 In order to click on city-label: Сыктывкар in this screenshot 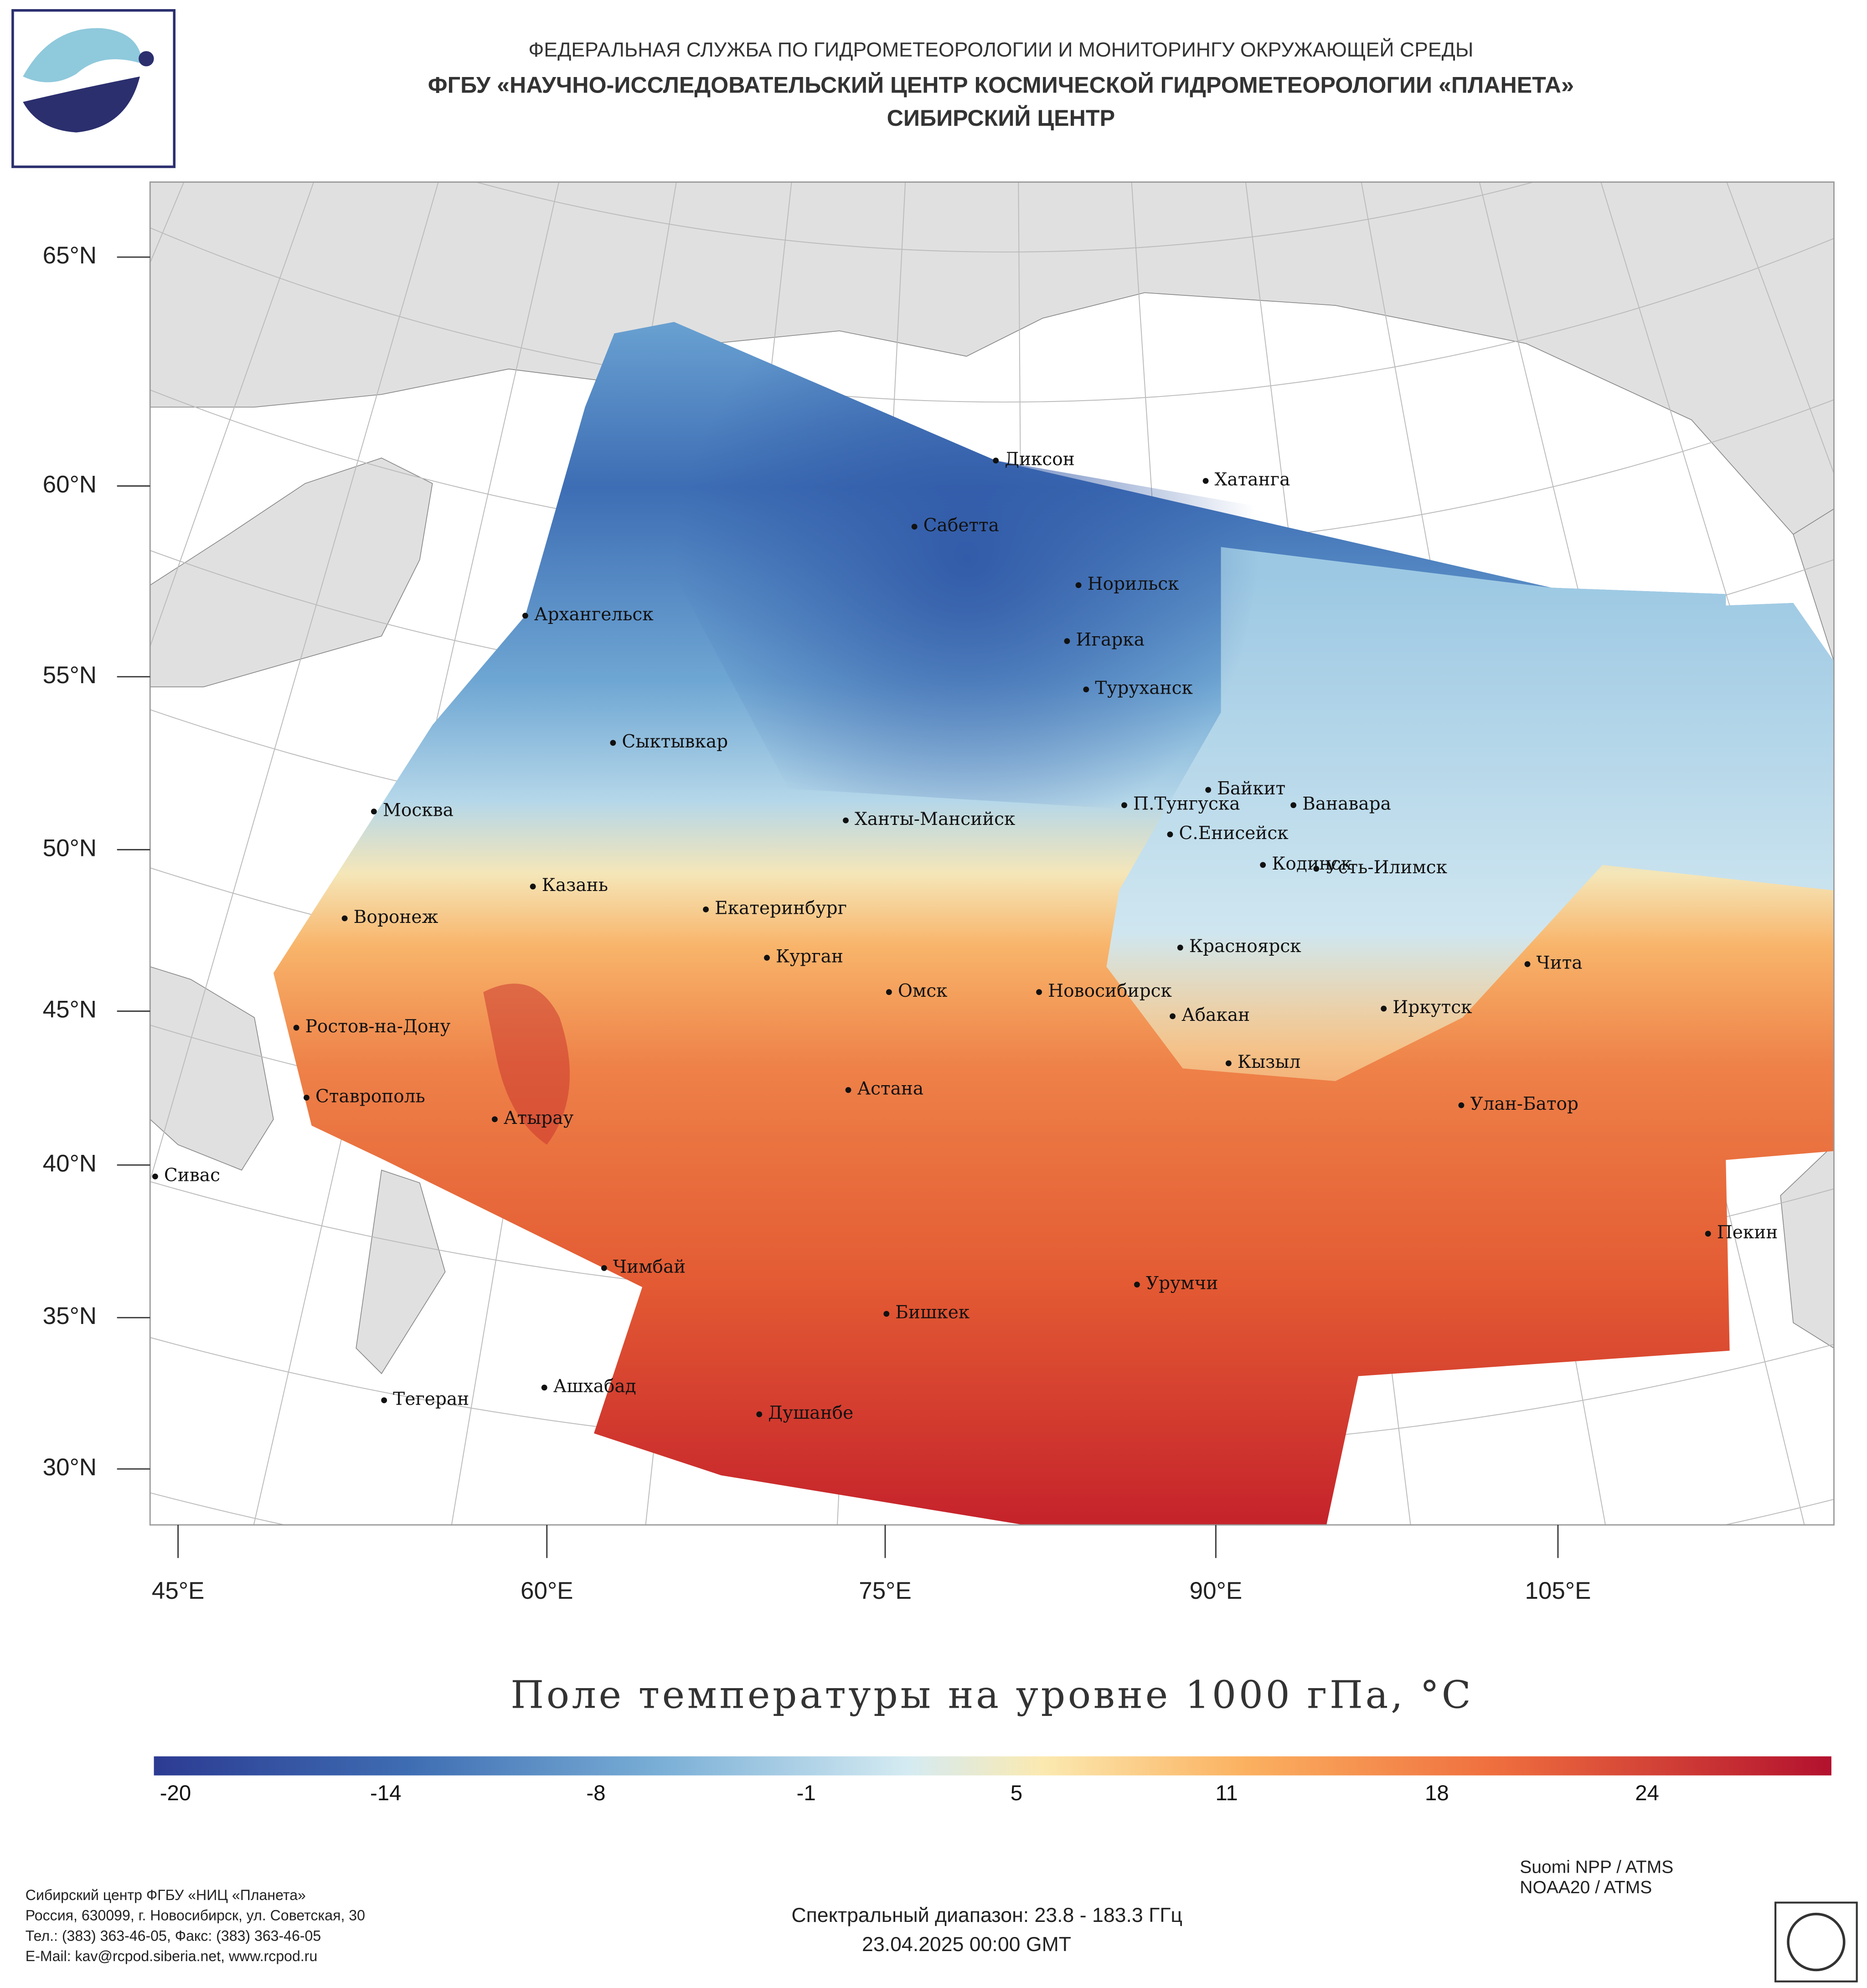, I will do `click(675, 741)`.